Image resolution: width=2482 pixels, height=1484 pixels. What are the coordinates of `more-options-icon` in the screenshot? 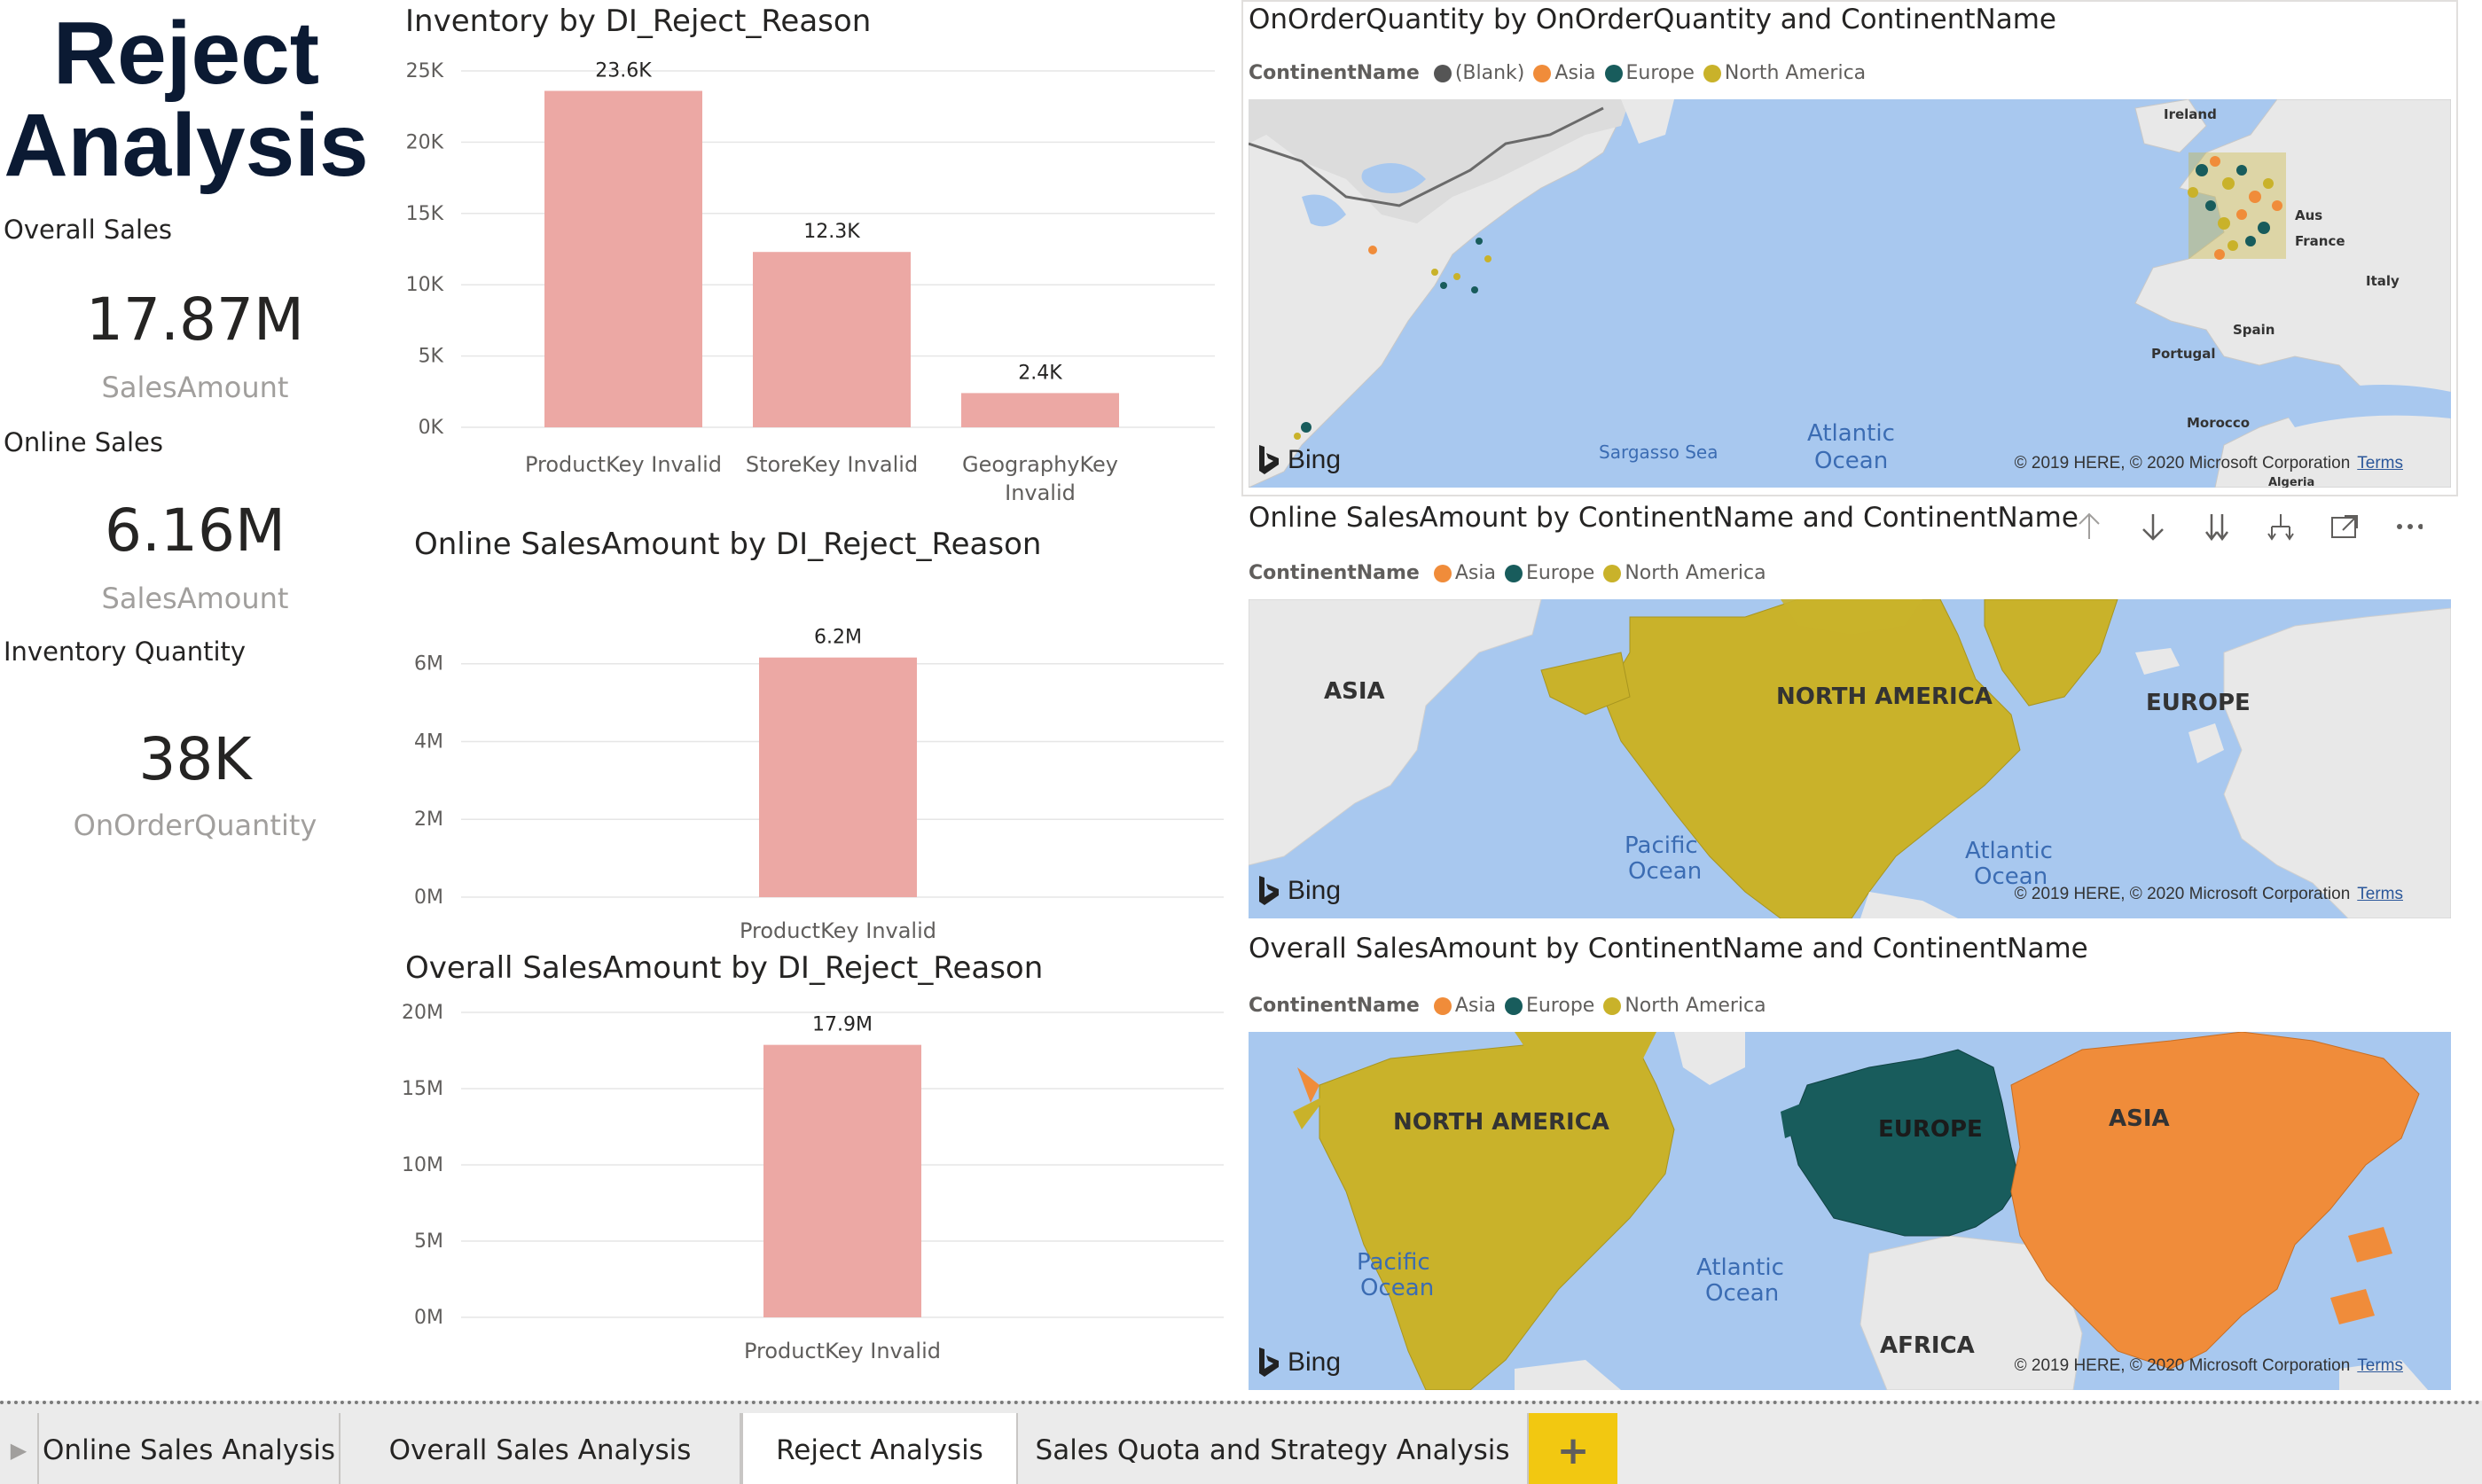 It's located at (2408, 526).